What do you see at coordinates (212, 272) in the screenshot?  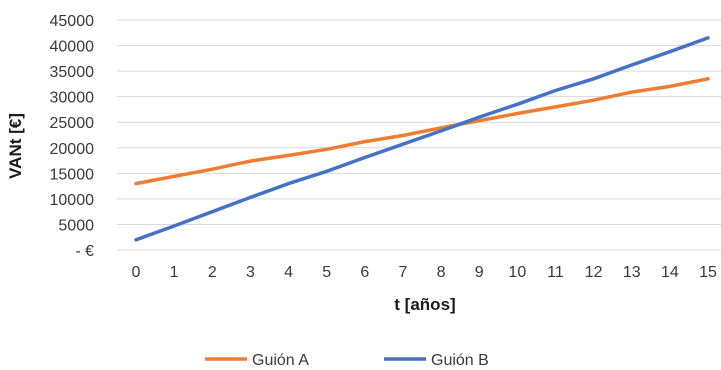 I see `x-tick-label: 2` at bounding box center [212, 272].